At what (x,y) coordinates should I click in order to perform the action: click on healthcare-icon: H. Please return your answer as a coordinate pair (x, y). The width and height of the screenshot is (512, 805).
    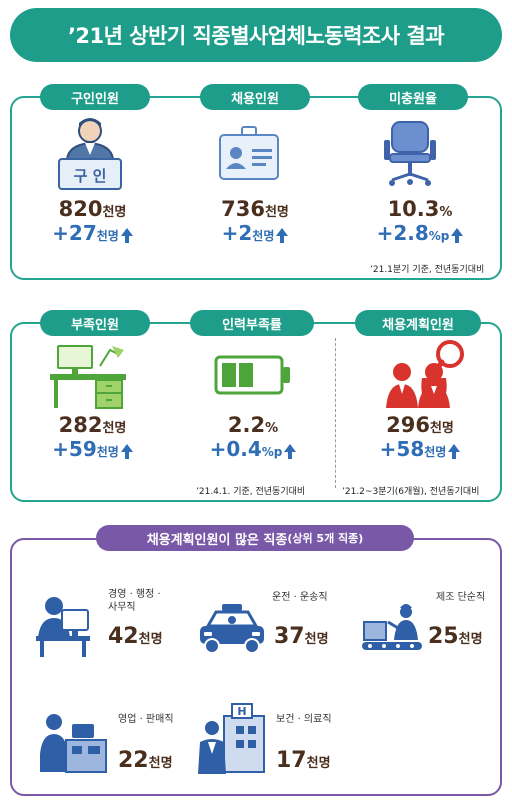
    Looking at the image, I should click on (231, 738).